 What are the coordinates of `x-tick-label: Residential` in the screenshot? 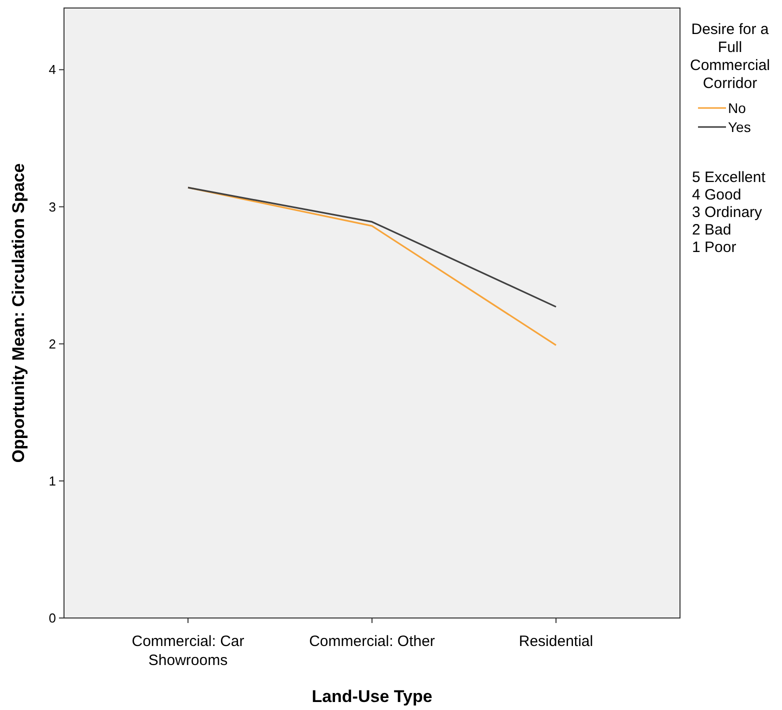 It's located at (556, 641).